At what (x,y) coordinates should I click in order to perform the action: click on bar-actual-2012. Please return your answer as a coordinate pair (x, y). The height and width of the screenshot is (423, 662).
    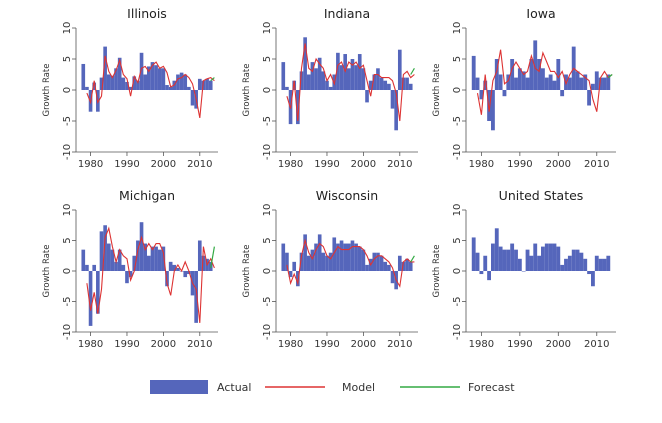
    Looking at the image, I should click on (407, 264).